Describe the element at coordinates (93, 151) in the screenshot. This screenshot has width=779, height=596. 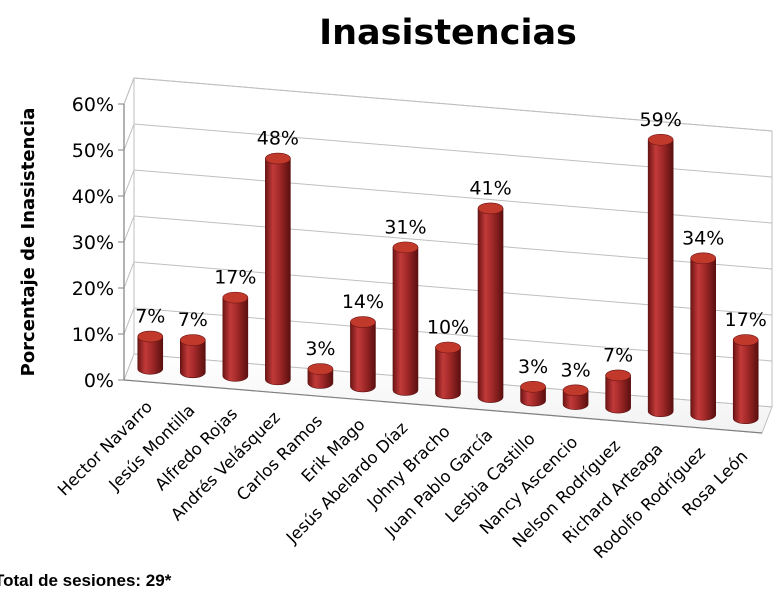
I see `y-tick-label: 50%` at that location.